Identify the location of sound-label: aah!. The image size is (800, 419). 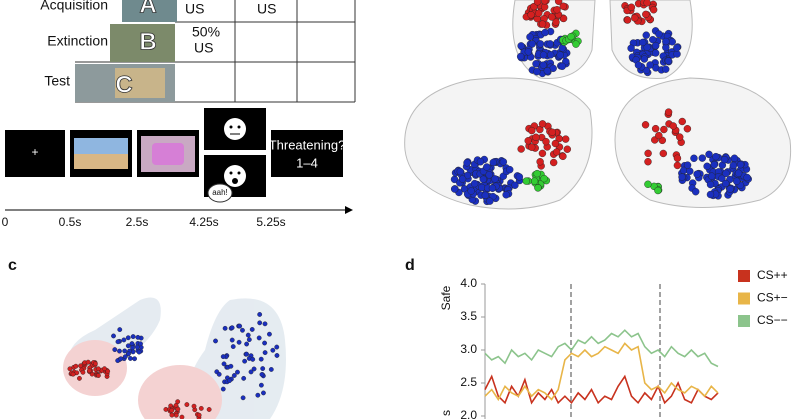
(220, 192).